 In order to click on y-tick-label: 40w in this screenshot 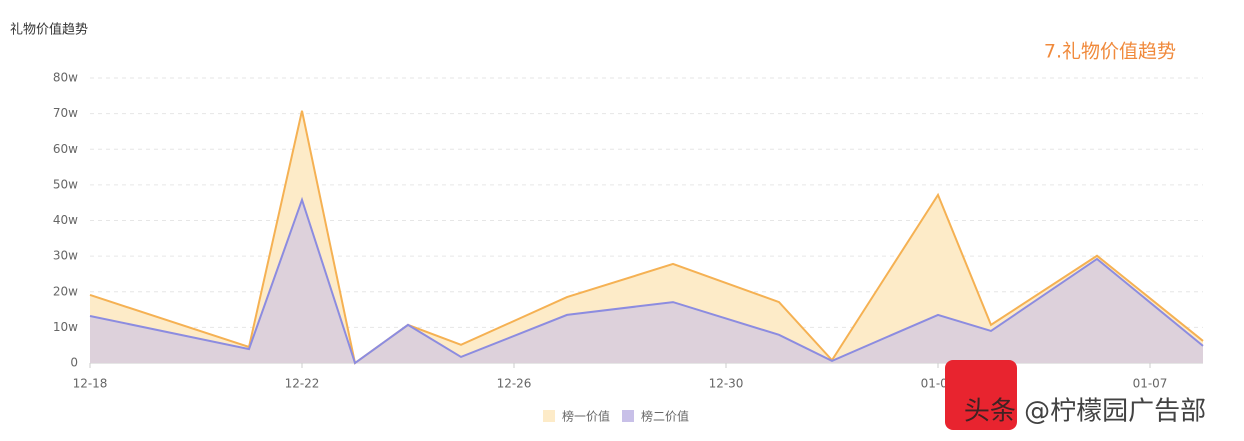, I will do `click(65, 220)`.